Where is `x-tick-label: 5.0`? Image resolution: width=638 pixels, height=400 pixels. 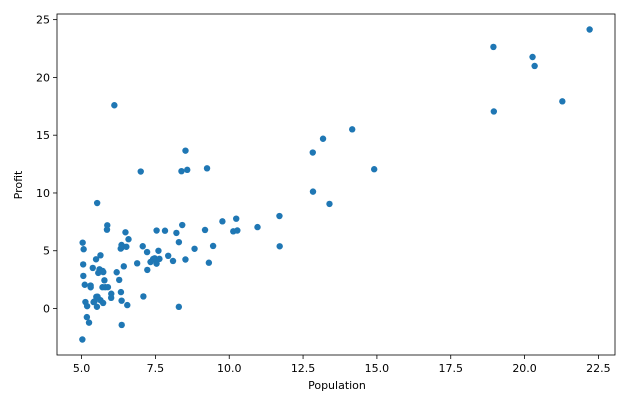
x-tick-label: 5.0 is located at coordinates (82, 368).